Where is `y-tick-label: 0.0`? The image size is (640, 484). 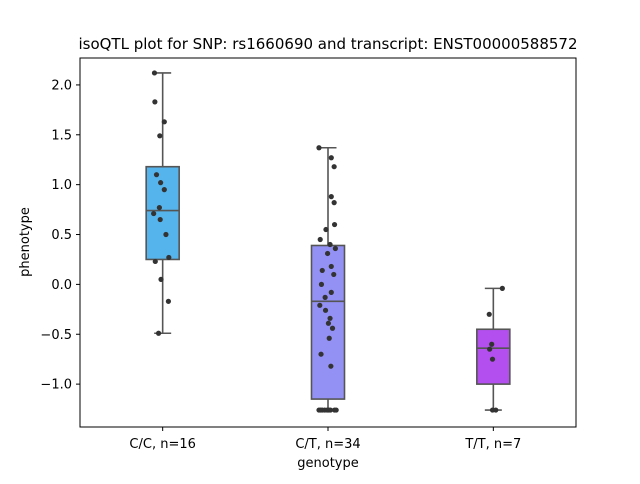
y-tick-label: 0.0 is located at coordinates (61, 285).